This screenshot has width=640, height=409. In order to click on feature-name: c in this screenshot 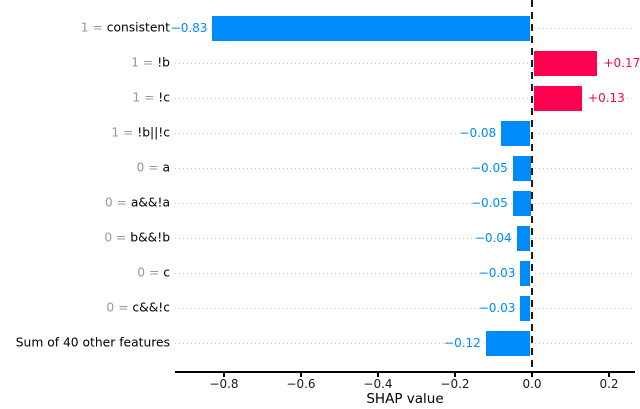, I will do `click(166, 272)`.